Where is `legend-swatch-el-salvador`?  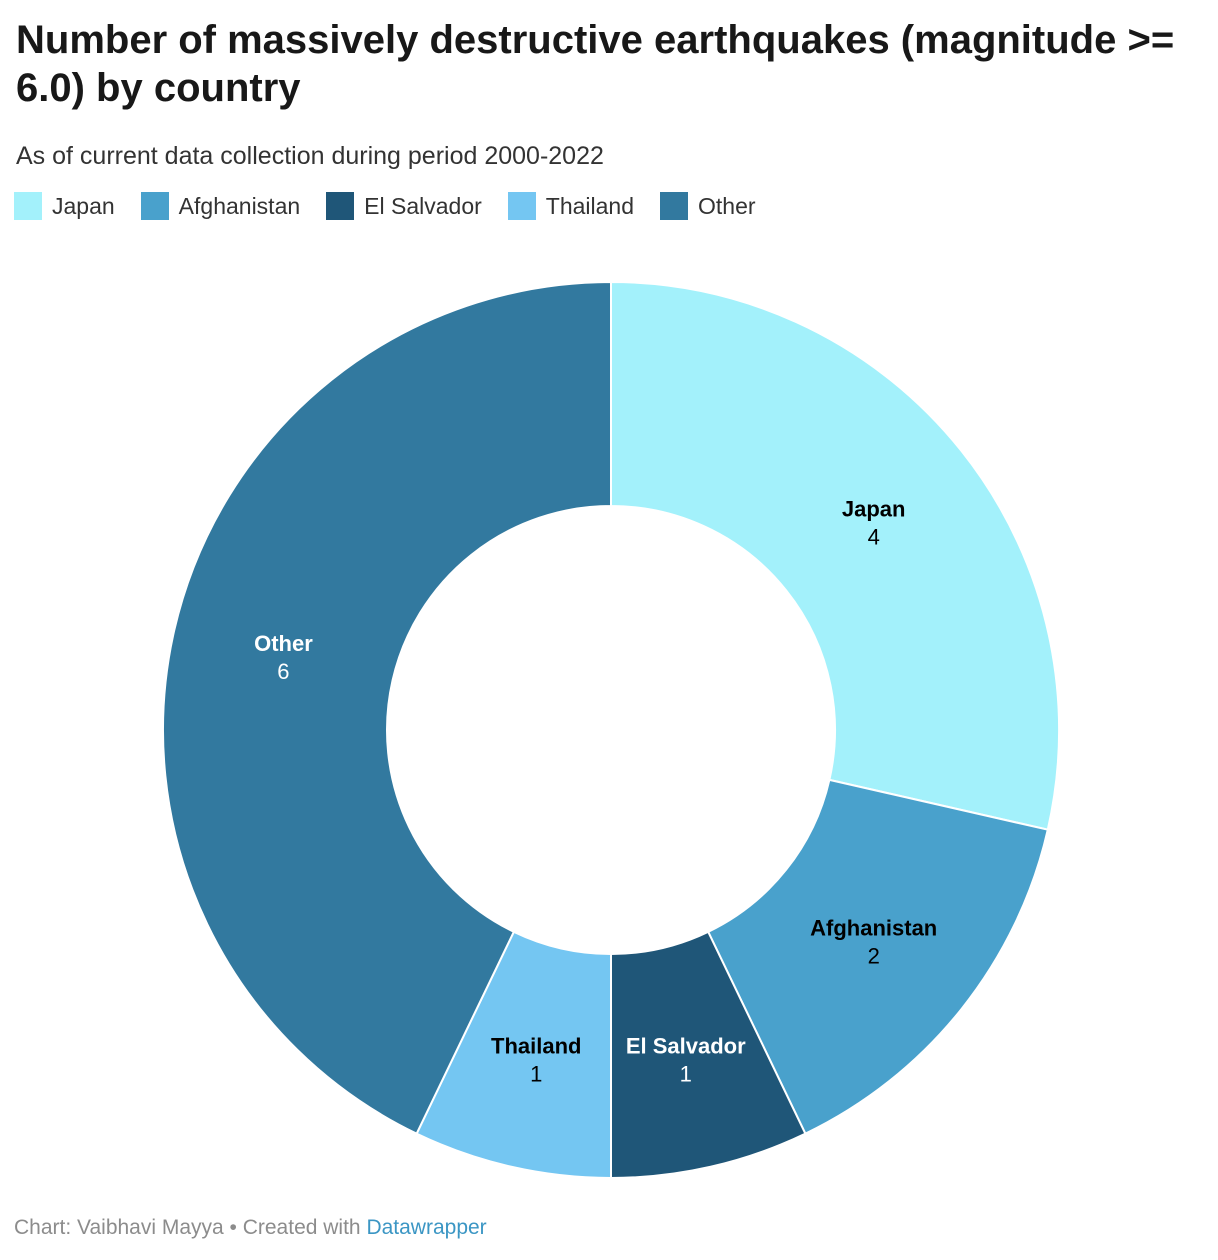
legend-swatch-el-salvador is located at coordinates (340, 206).